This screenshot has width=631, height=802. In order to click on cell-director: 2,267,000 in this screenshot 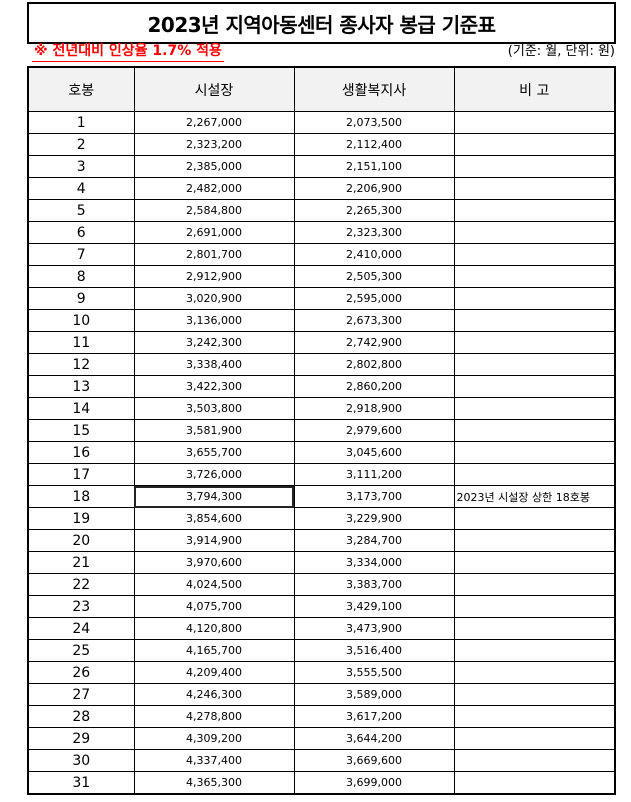, I will do `click(214, 122)`.